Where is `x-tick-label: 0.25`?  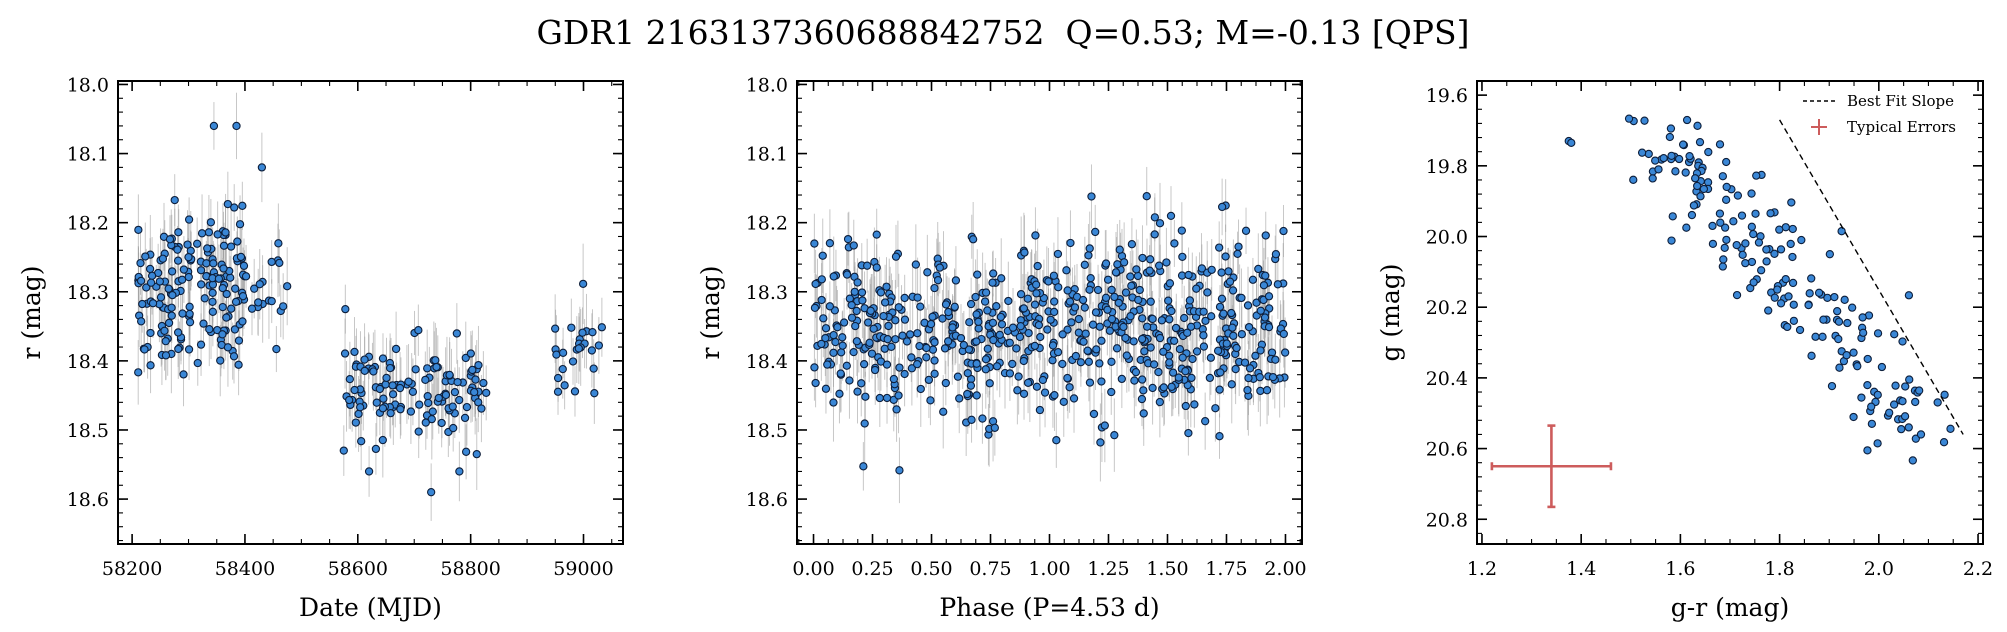 x-tick-label: 0.25 is located at coordinates (872, 569).